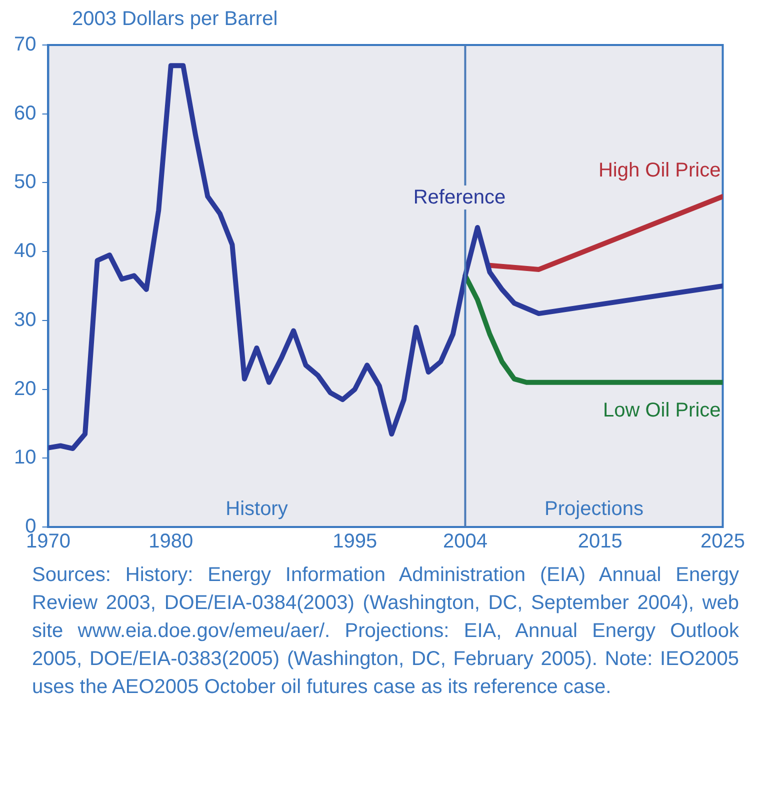  I want to click on x-tick-label: 2025, so click(723, 541).